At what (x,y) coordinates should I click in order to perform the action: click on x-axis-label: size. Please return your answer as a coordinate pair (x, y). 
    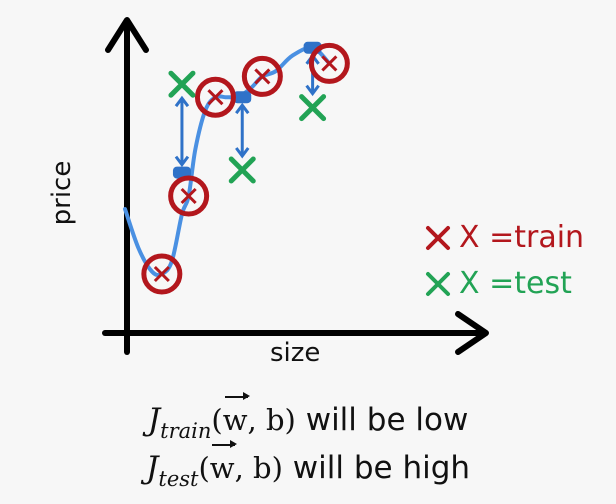
    Looking at the image, I should click on (295, 353).